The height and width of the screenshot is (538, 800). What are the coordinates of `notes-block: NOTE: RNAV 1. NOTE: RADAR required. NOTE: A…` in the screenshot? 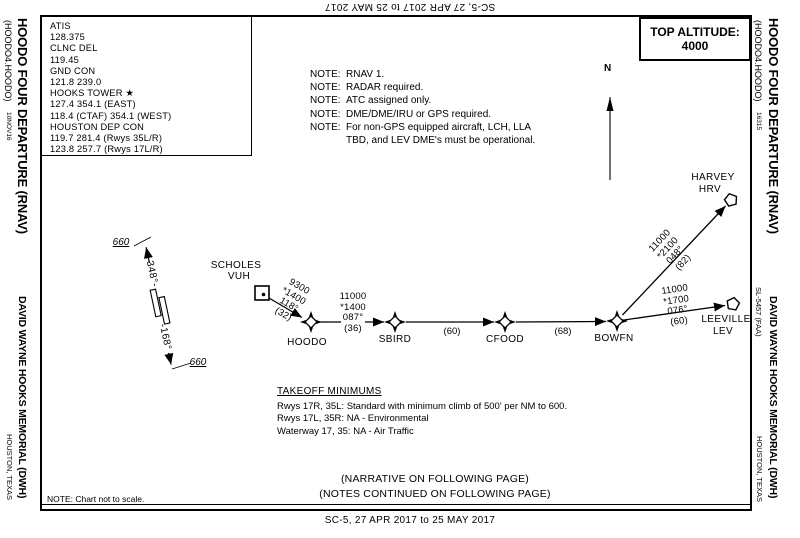 It's located at (422, 107).